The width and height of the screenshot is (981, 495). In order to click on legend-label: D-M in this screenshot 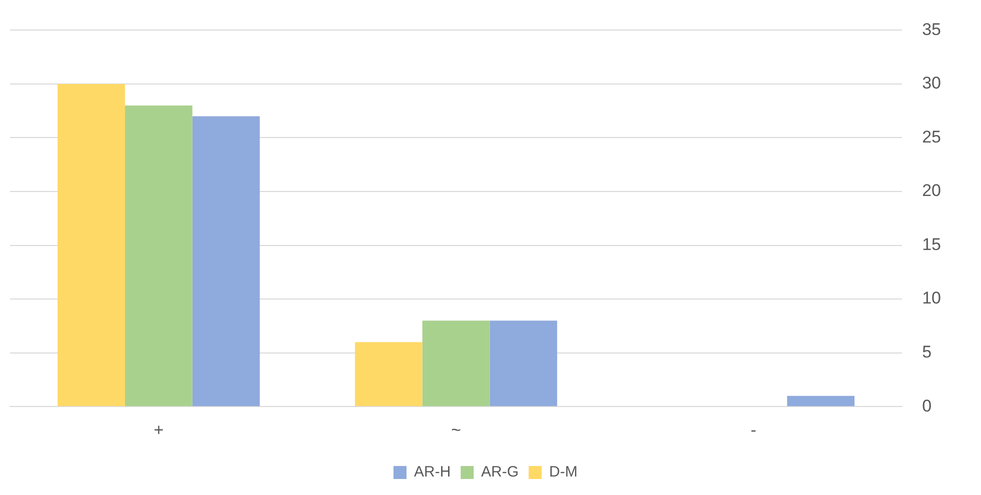, I will do `click(563, 472)`.